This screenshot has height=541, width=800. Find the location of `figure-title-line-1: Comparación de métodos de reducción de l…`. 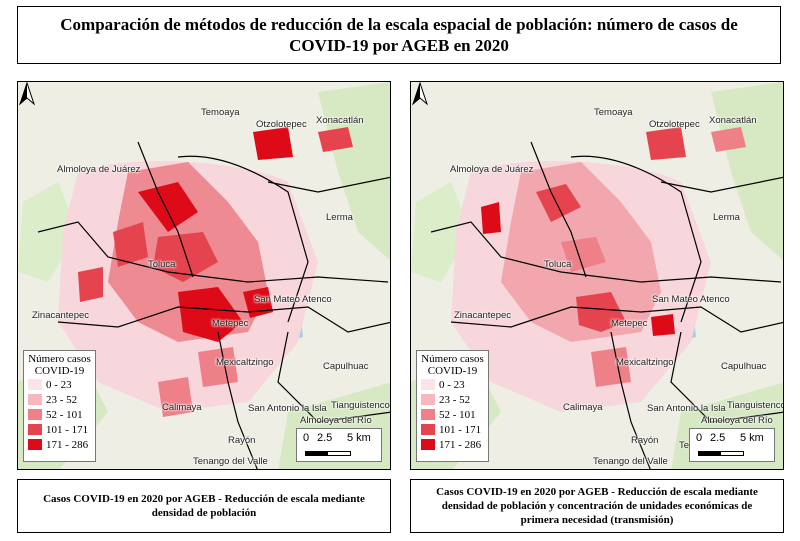

figure-title-line-1: Comparación de métodos de reducción de l… is located at coordinates (399, 24).